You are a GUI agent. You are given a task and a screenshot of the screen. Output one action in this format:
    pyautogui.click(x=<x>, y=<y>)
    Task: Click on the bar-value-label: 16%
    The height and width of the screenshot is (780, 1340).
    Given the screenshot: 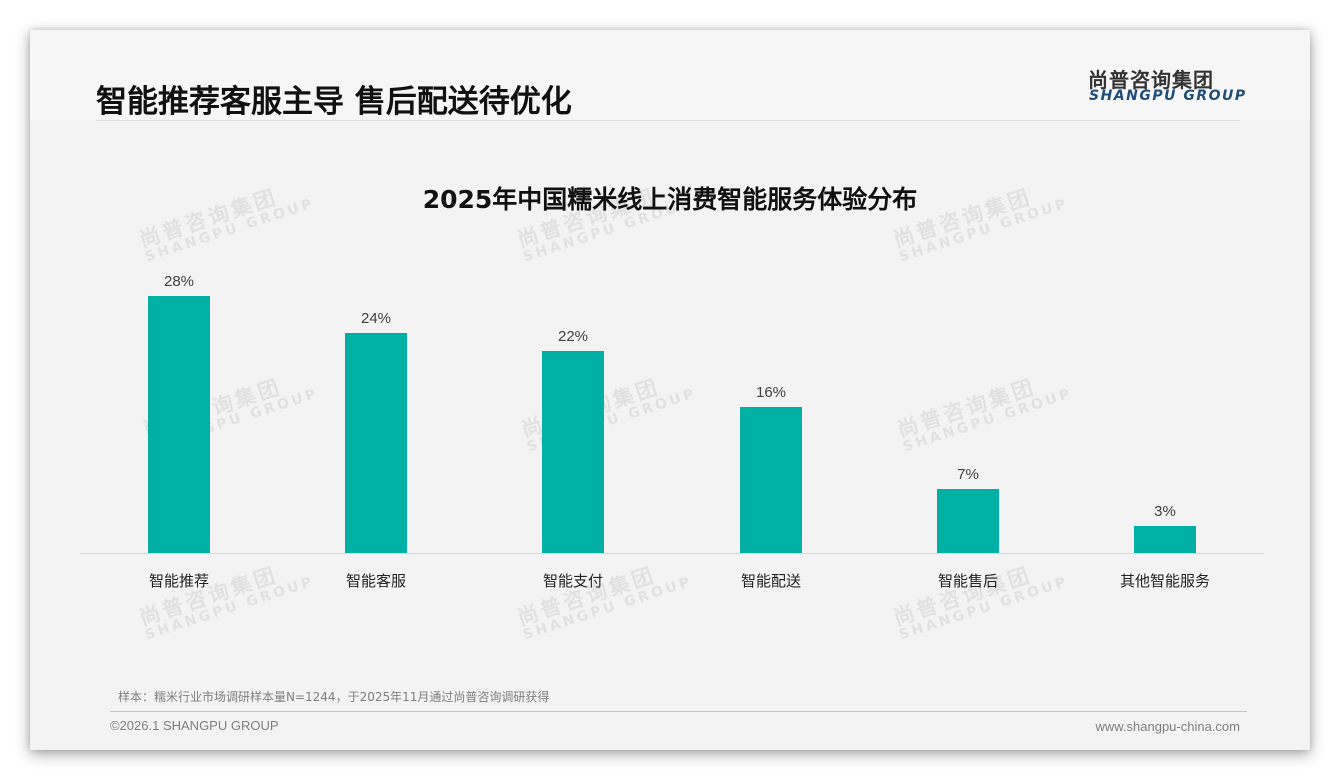 What is the action you would take?
    pyautogui.click(x=771, y=392)
    